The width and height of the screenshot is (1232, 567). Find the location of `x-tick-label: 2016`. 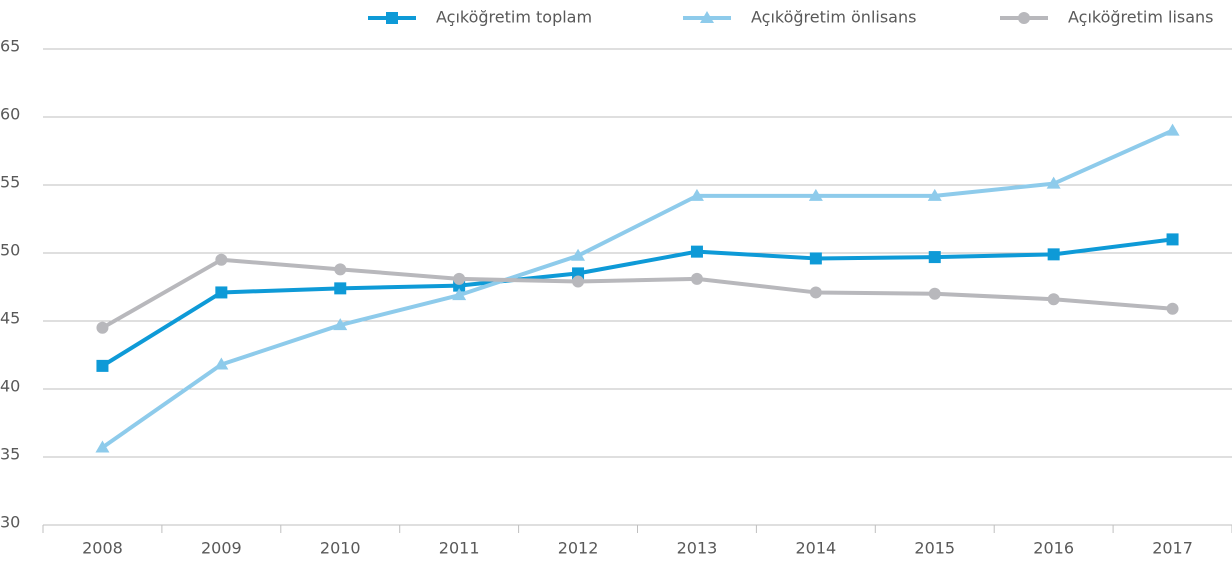

x-tick-label: 2016 is located at coordinates (1053, 548).